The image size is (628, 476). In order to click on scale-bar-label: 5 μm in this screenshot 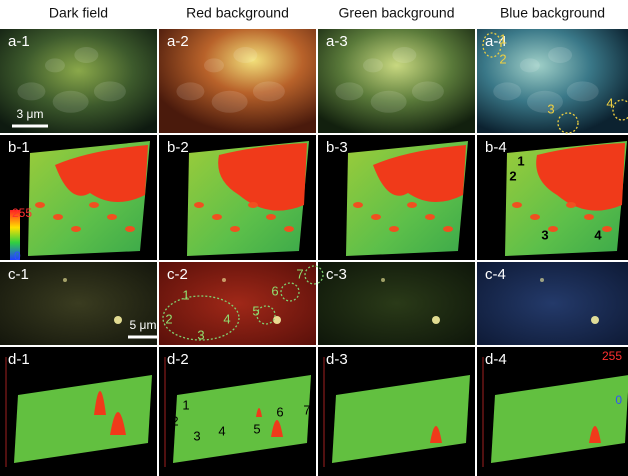, I will do `click(143, 325)`.